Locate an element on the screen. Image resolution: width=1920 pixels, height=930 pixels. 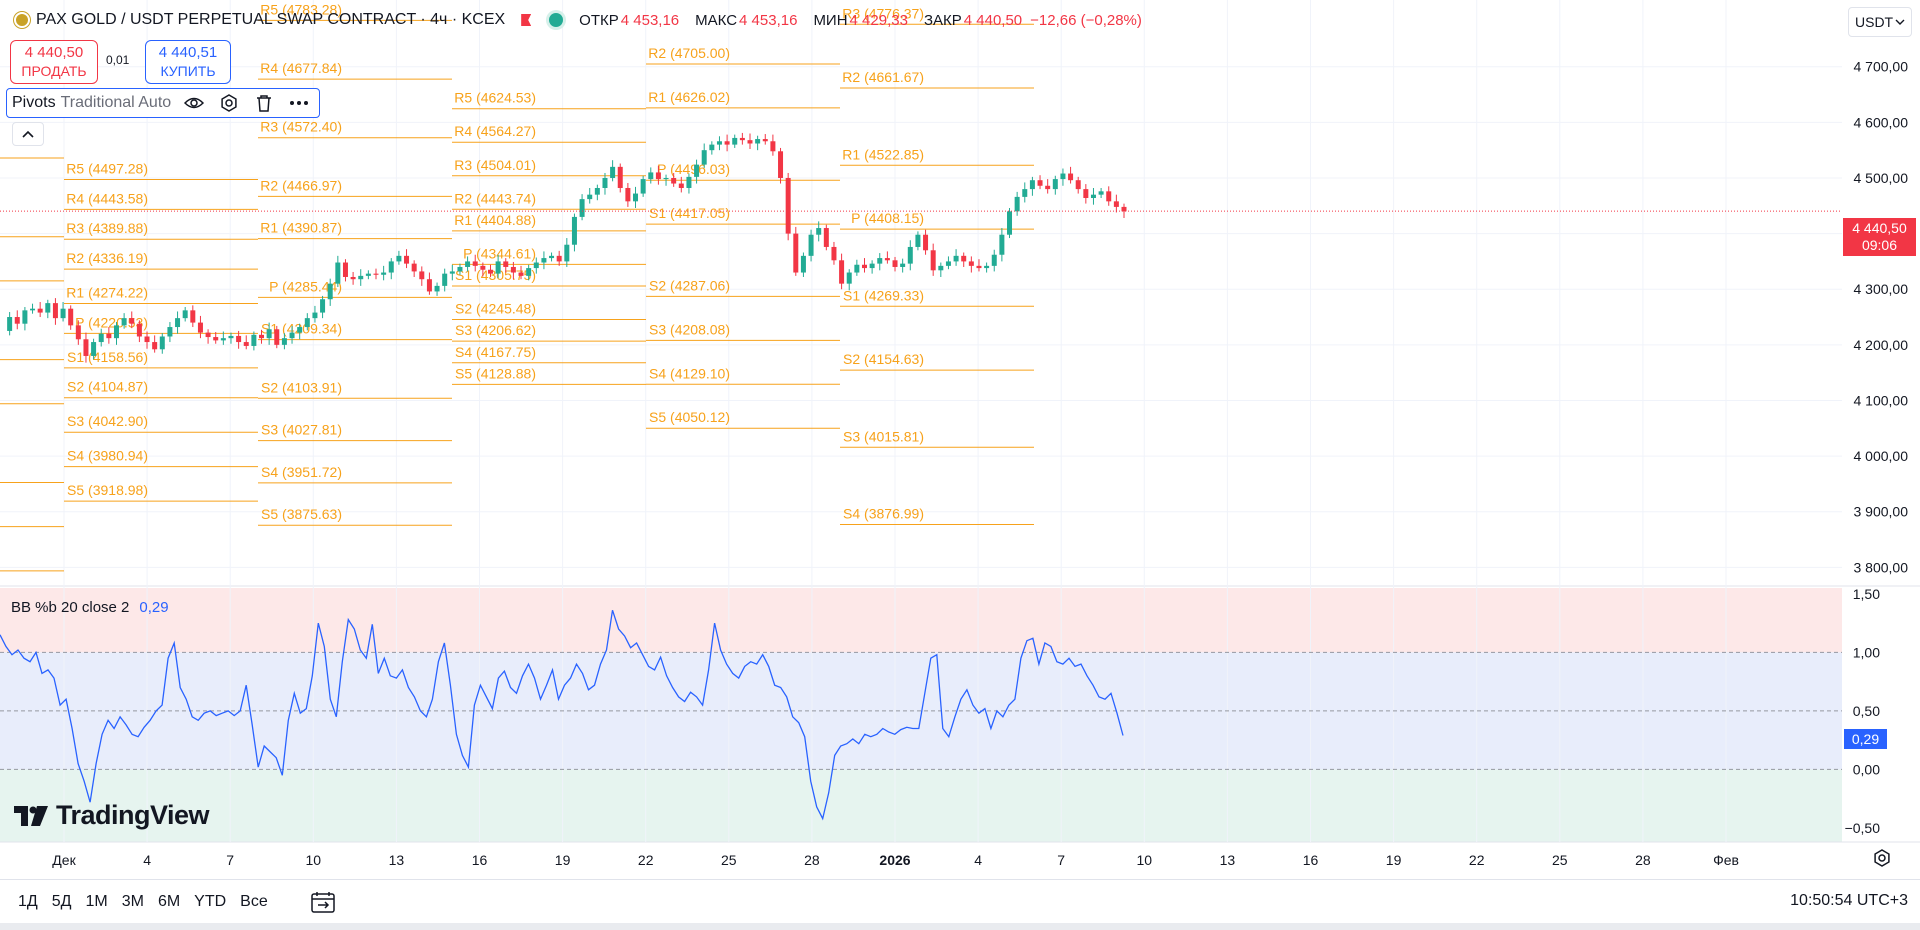
pivot-level-label: S5 (3918.98) is located at coordinates (107, 490).